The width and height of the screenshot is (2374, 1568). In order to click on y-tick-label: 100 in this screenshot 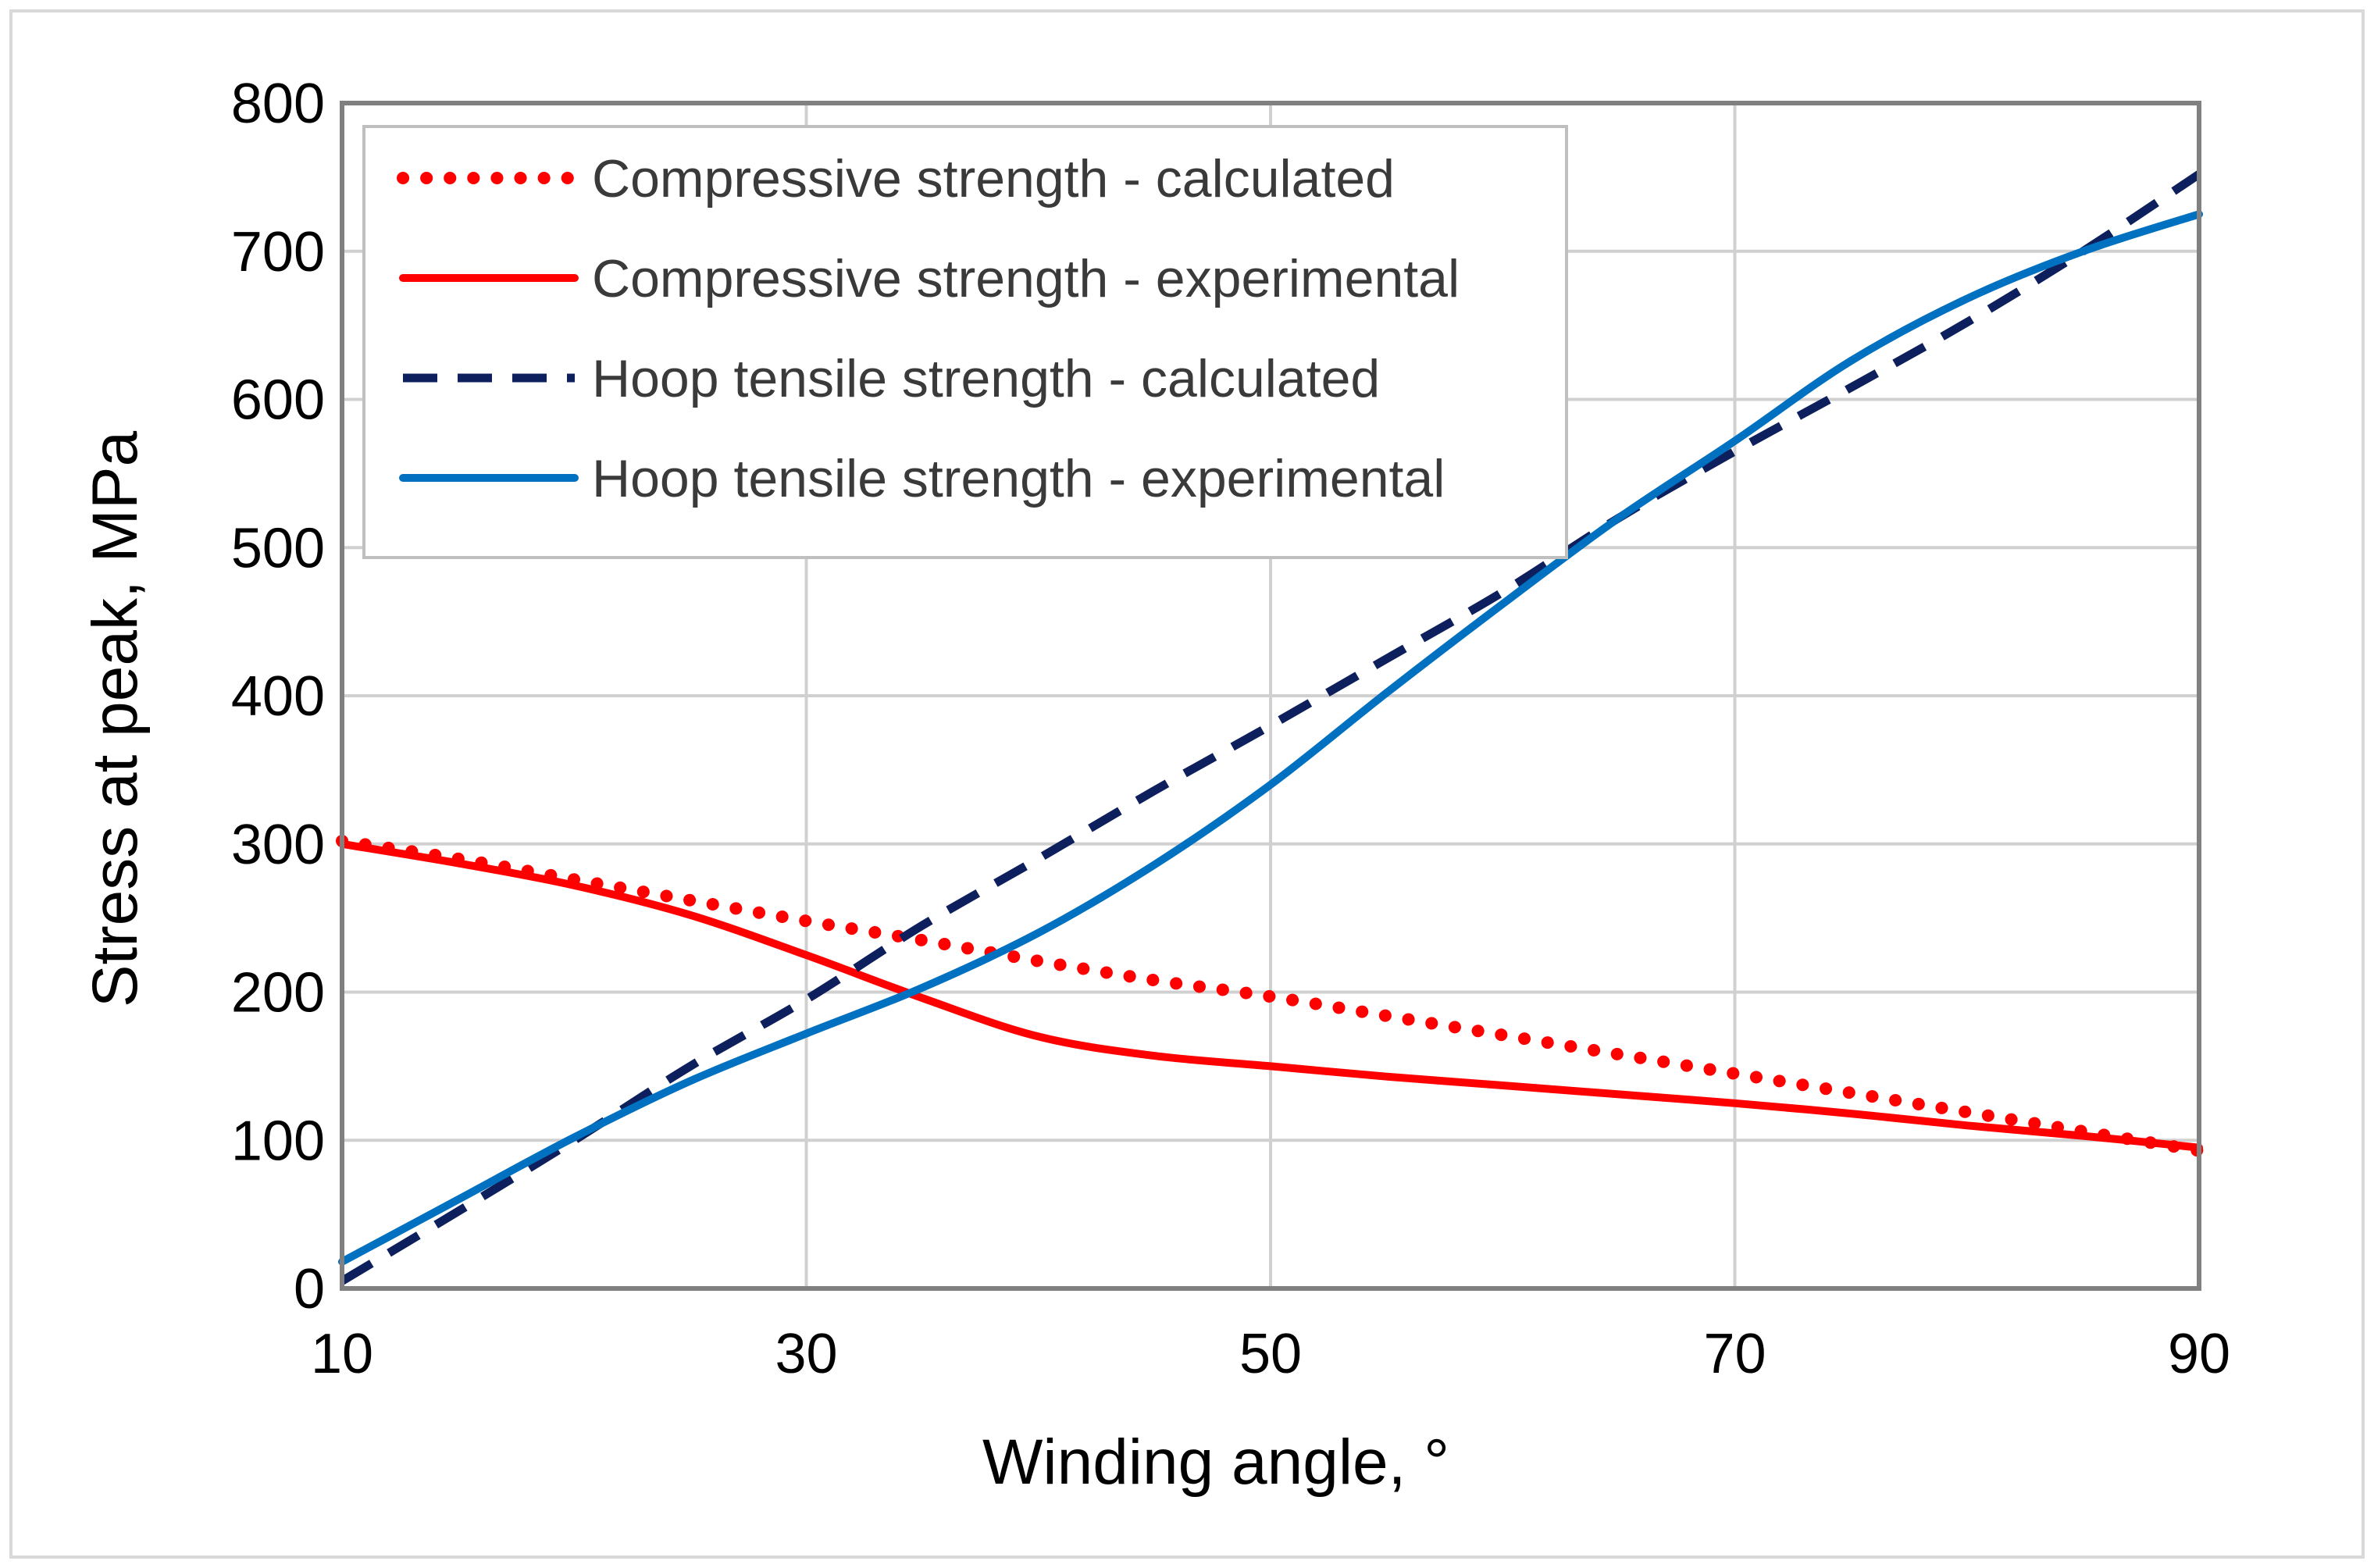, I will do `click(278, 1141)`.